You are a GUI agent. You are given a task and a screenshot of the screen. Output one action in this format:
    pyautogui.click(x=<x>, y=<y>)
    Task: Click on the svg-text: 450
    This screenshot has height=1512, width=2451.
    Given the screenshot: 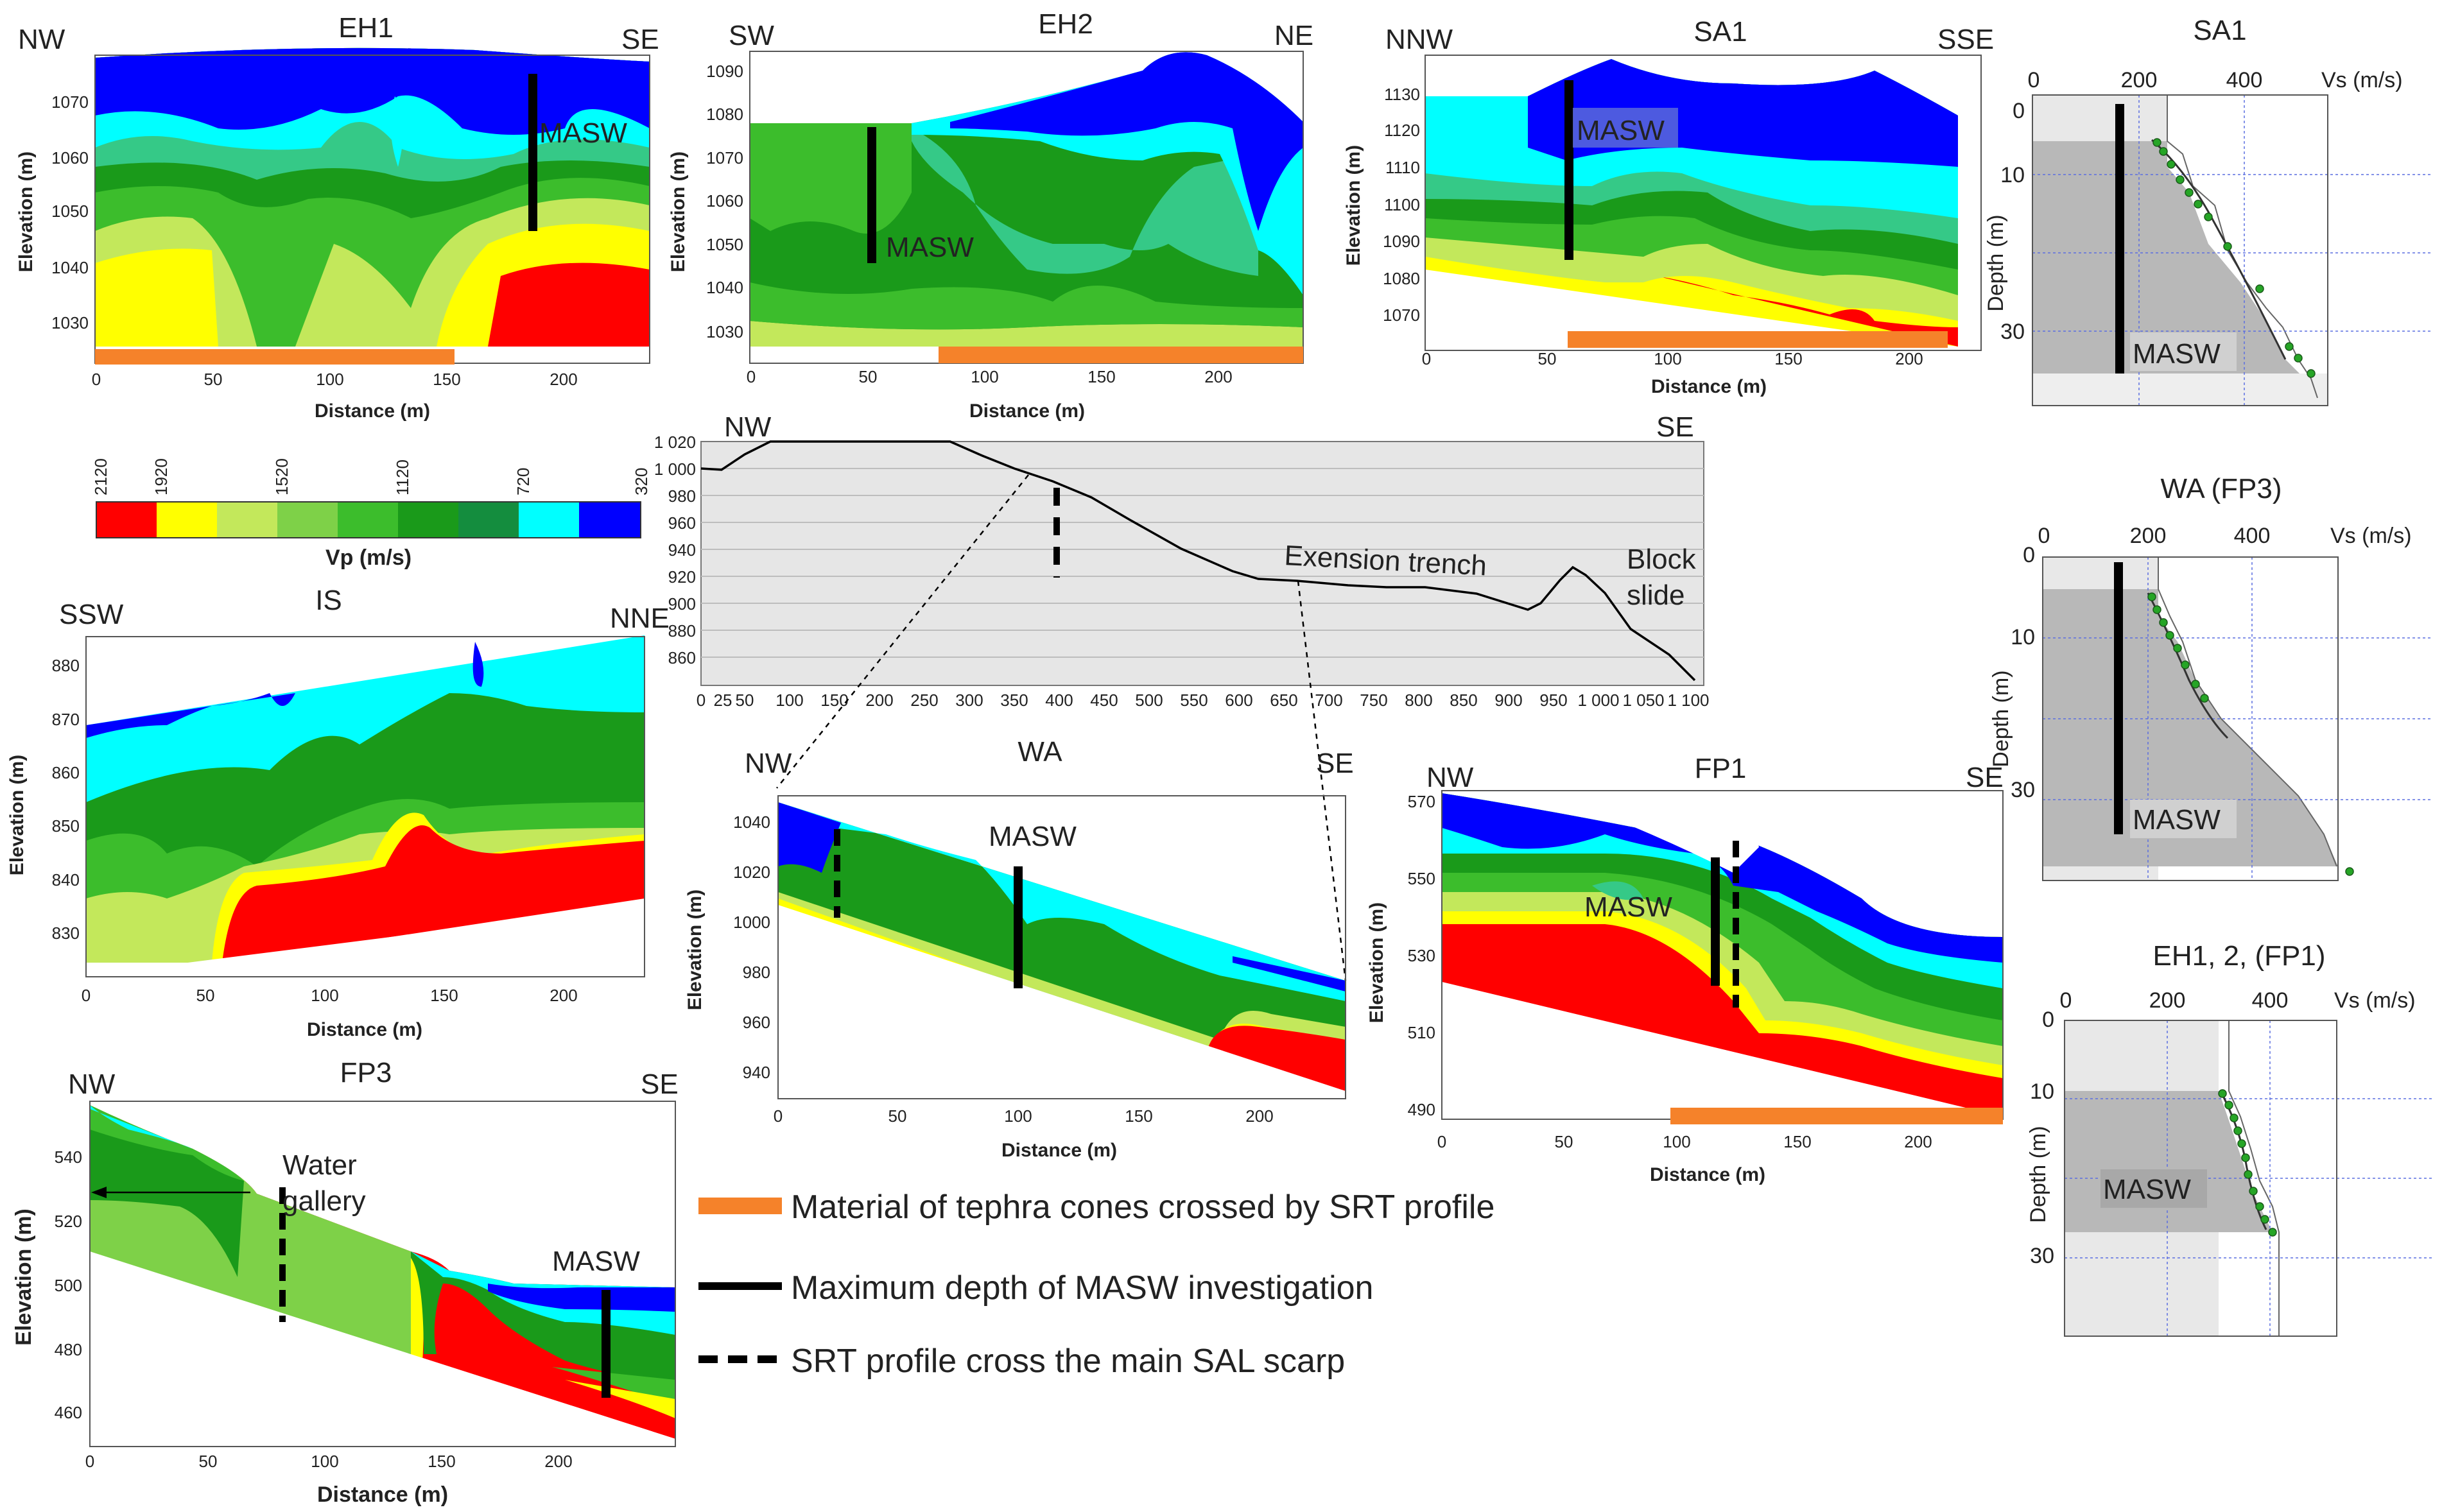 What is the action you would take?
    pyautogui.click(x=1104, y=700)
    